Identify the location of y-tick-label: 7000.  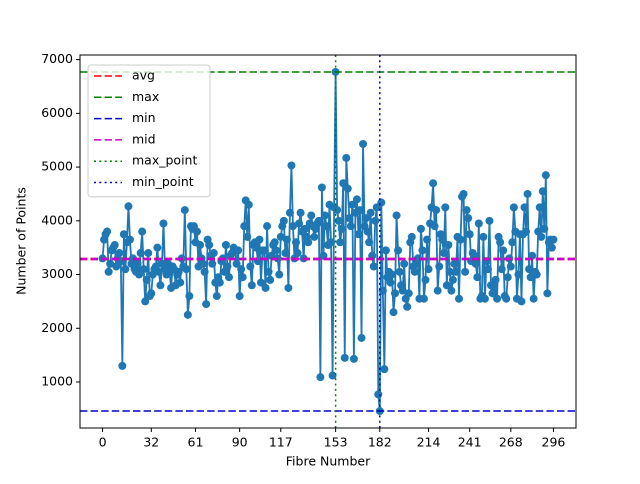
(57, 58).